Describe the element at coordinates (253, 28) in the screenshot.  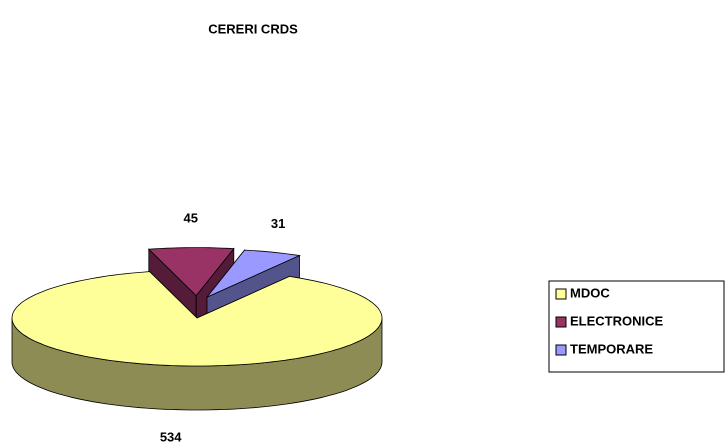
I see `chart-title: CERERI CRDS` at that location.